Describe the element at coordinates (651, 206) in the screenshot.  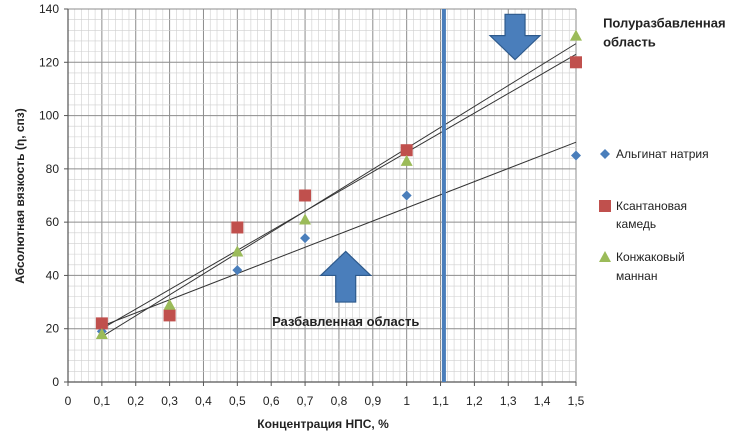
I see `legend-label: Ксантановая` at that location.